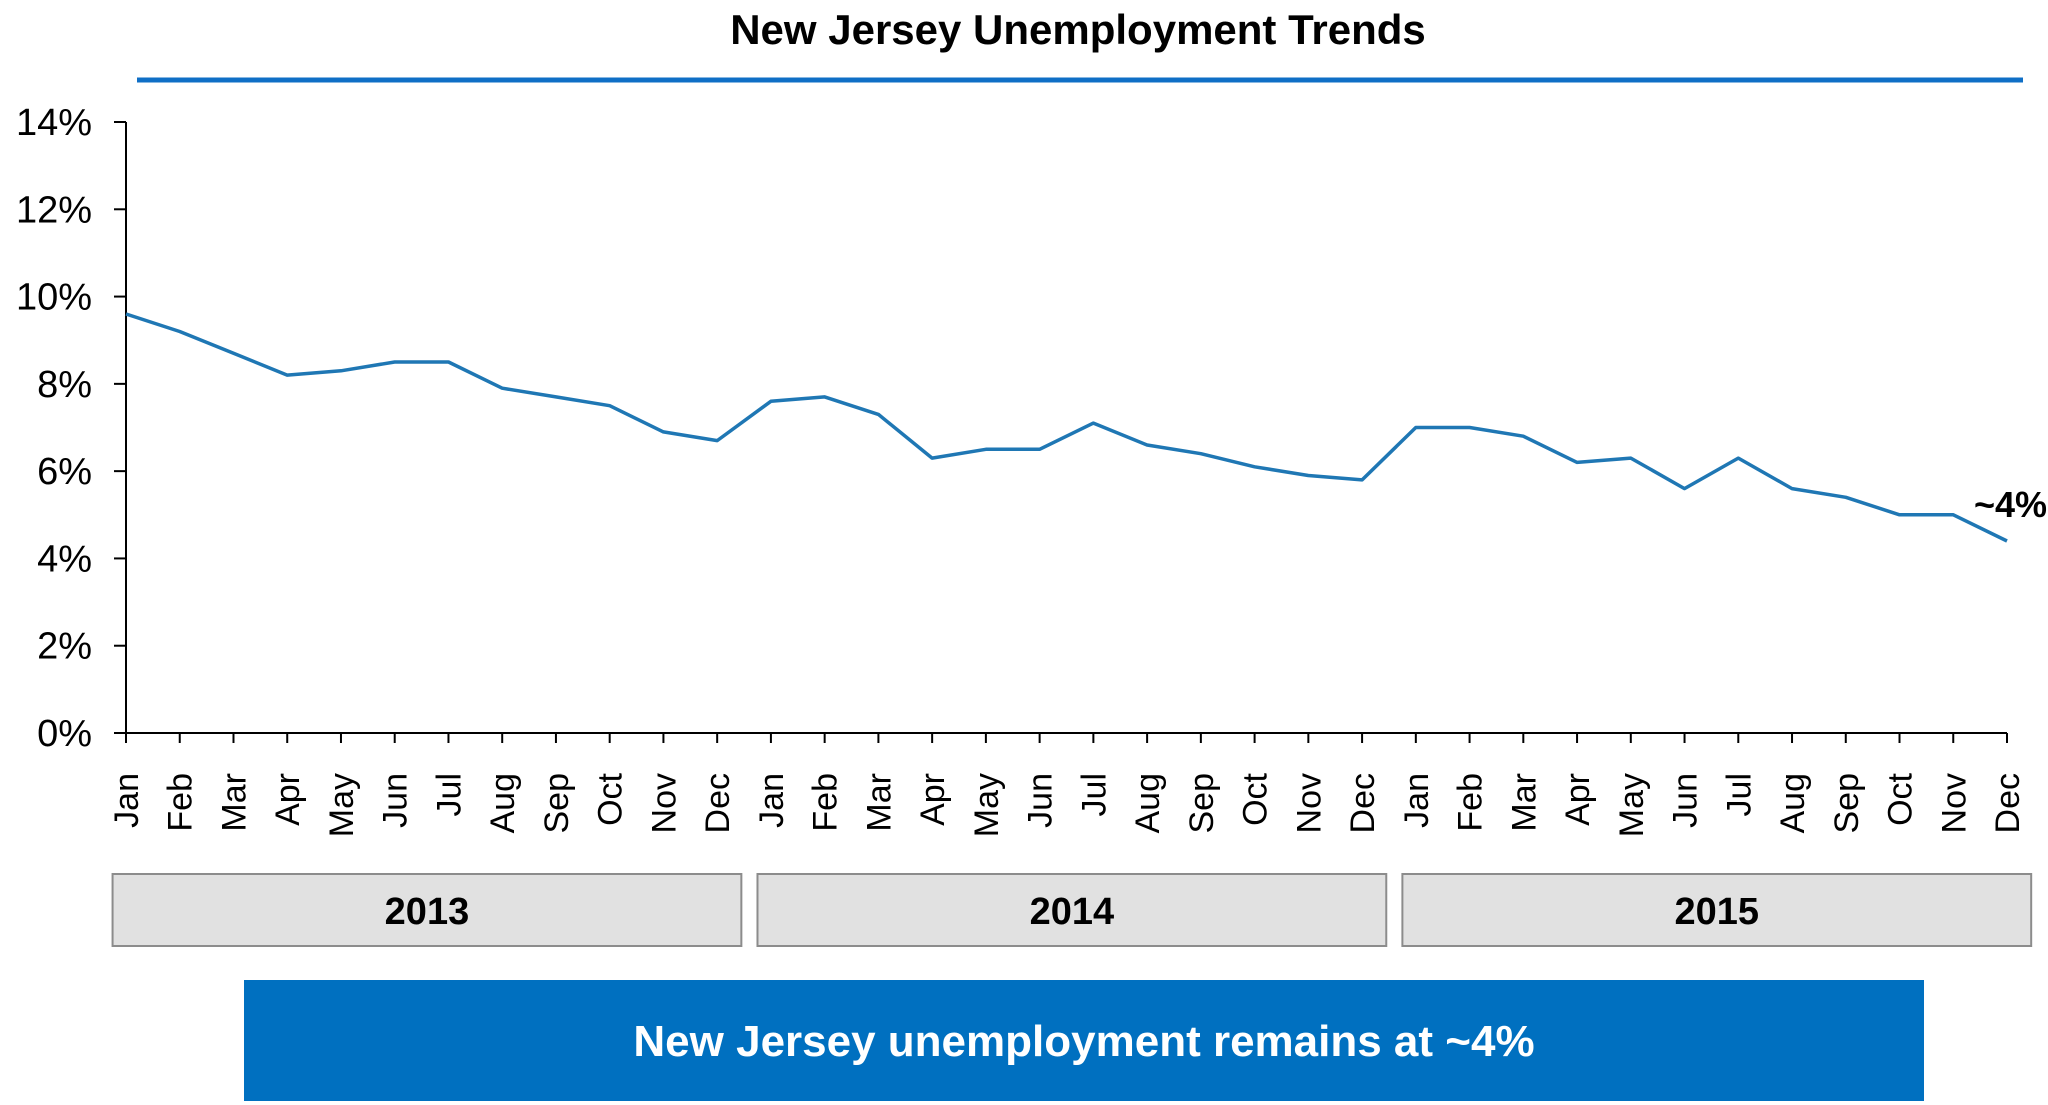 The height and width of the screenshot is (1105, 2048). What do you see at coordinates (64, 647) in the screenshot?
I see `y-tick-label: 2%` at bounding box center [64, 647].